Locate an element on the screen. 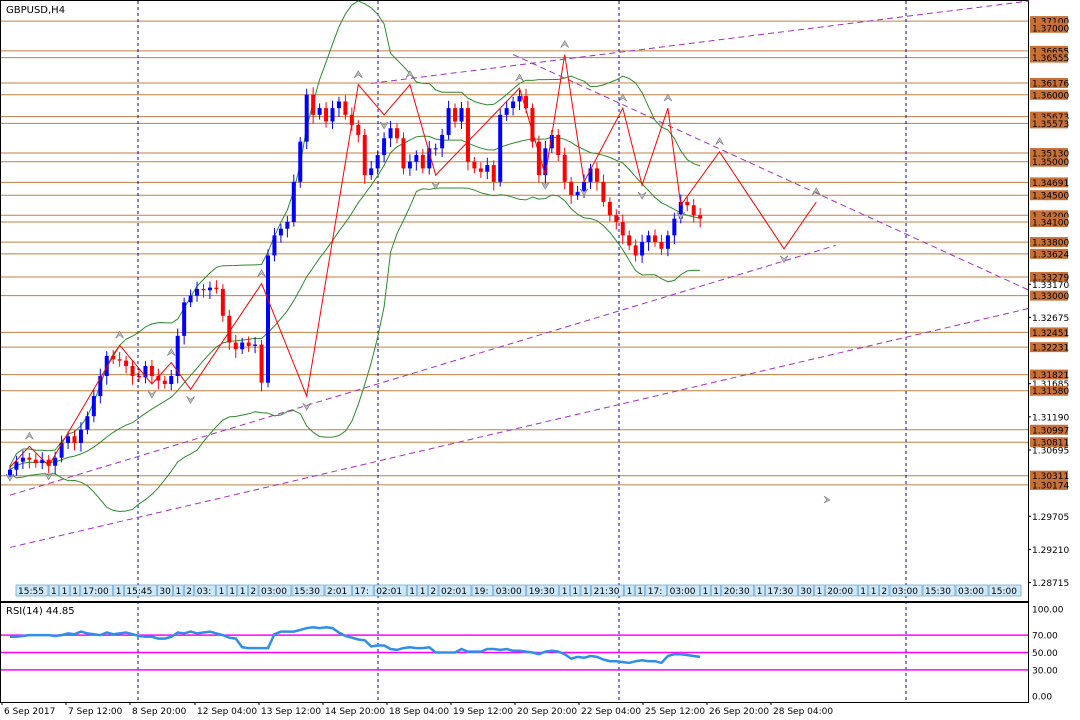 This screenshot has height=720, width=1080. fractal-down-arrow-icon is located at coordinates (545, 185).